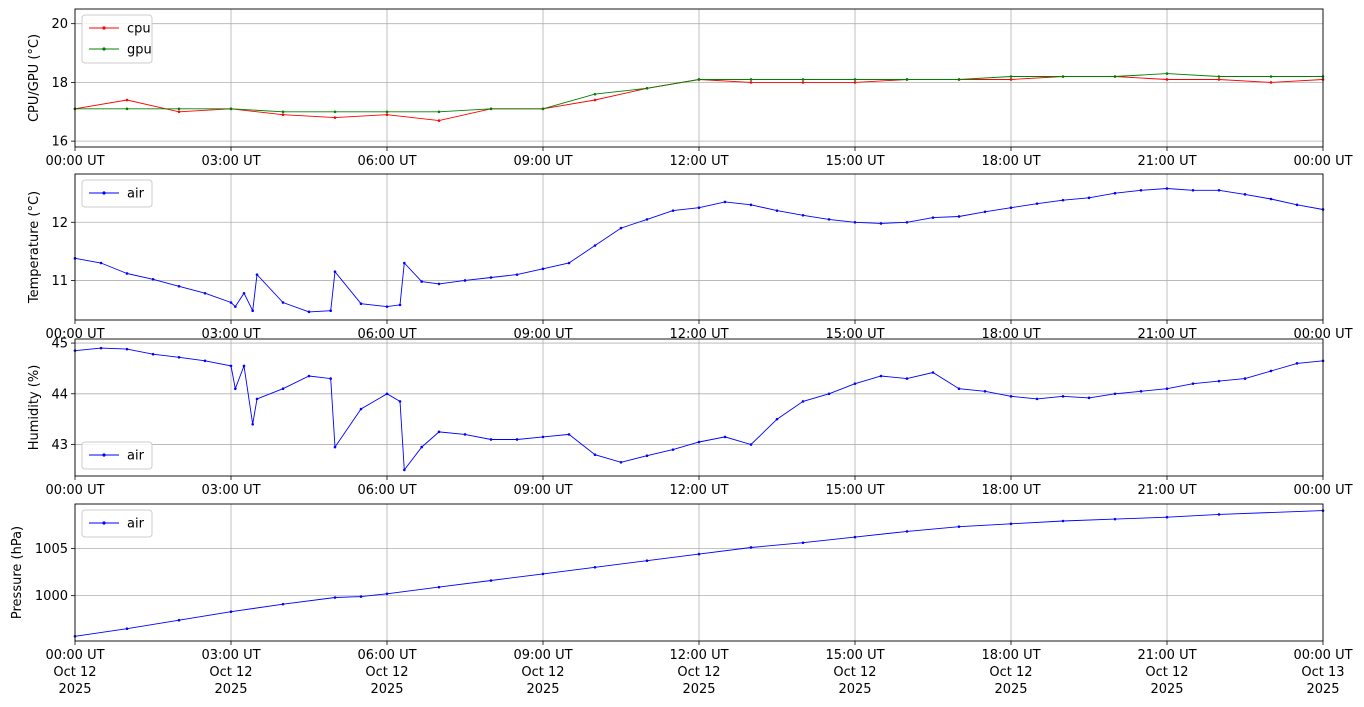 The height and width of the screenshot is (707, 1364). Describe the element at coordinates (104, 455) in the screenshot. I see `legend-marker-air` at that location.